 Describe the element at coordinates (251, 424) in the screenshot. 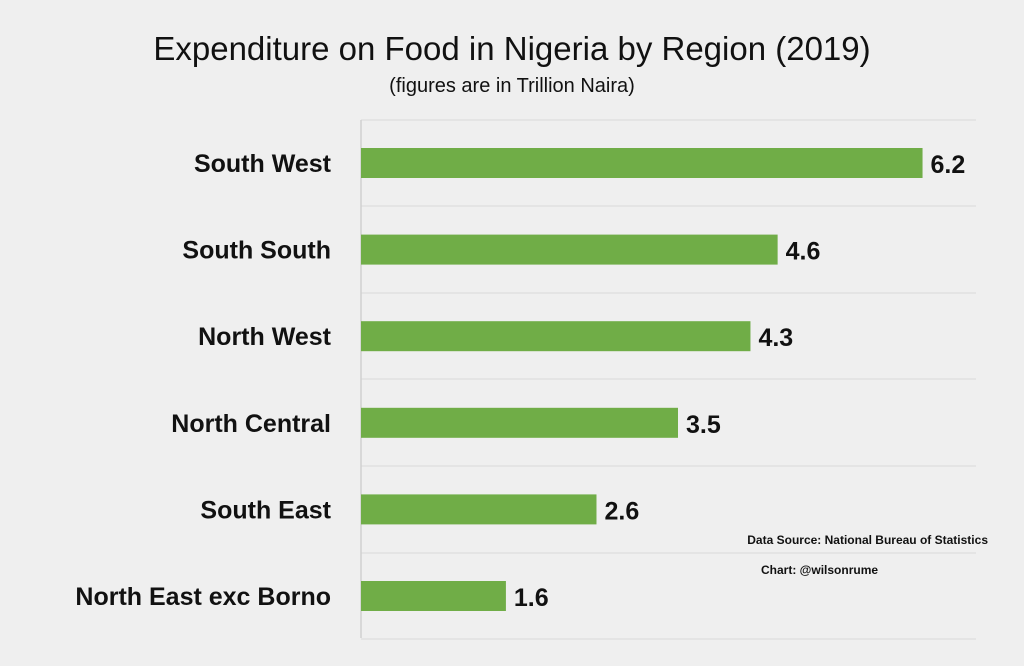

I see `category-label: North Central` at that location.